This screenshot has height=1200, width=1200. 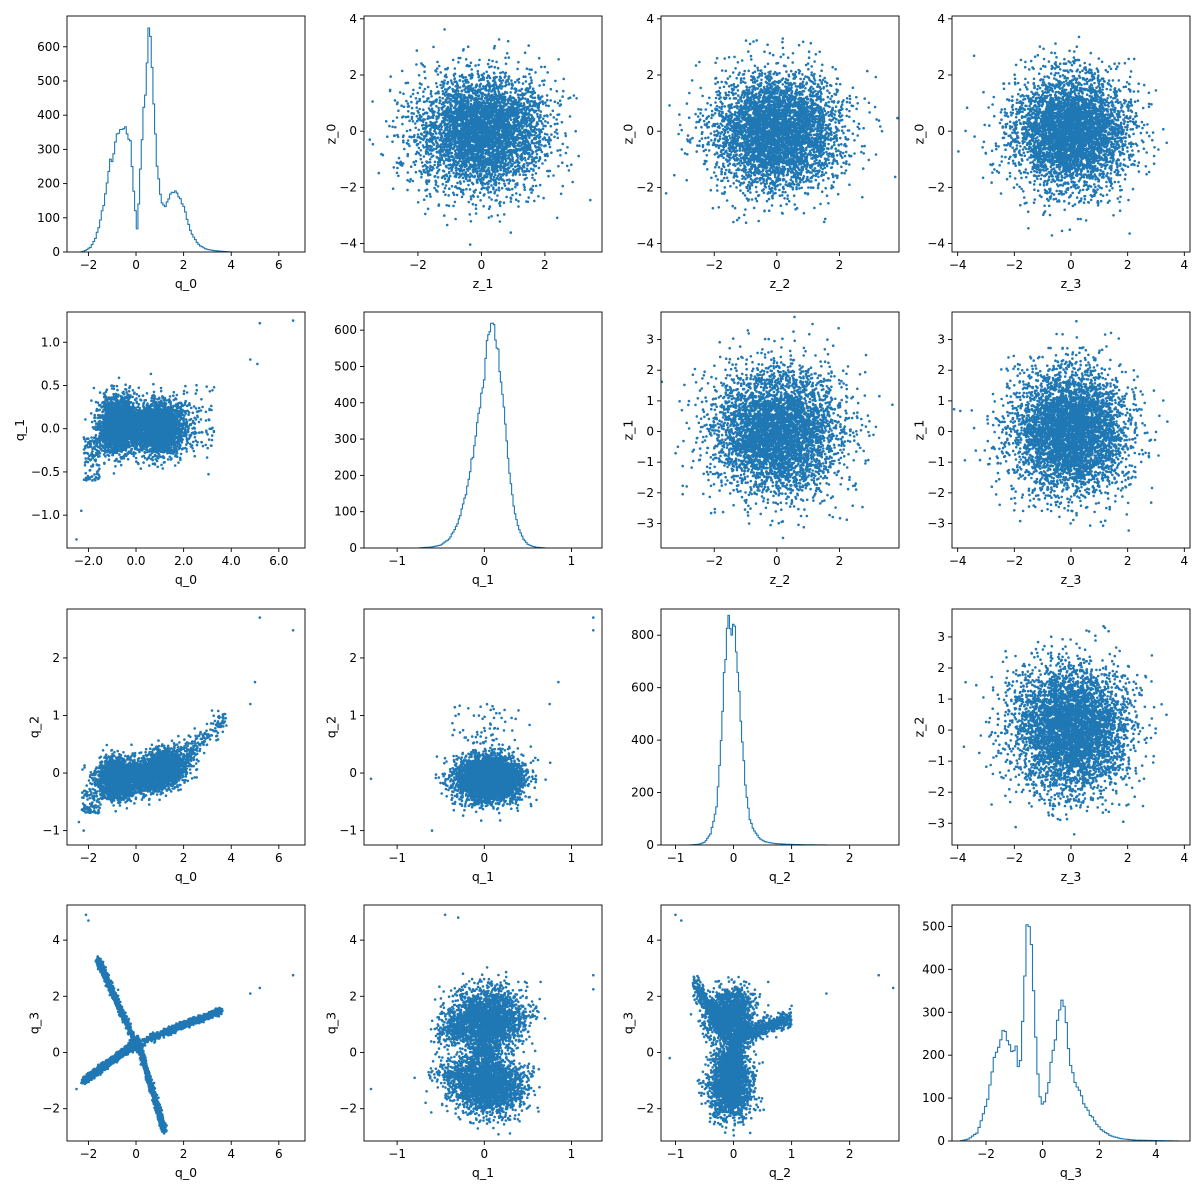 What do you see at coordinates (183, 561) in the screenshot?
I see `x-tick-label: 2.0` at bounding box center [183, 561].